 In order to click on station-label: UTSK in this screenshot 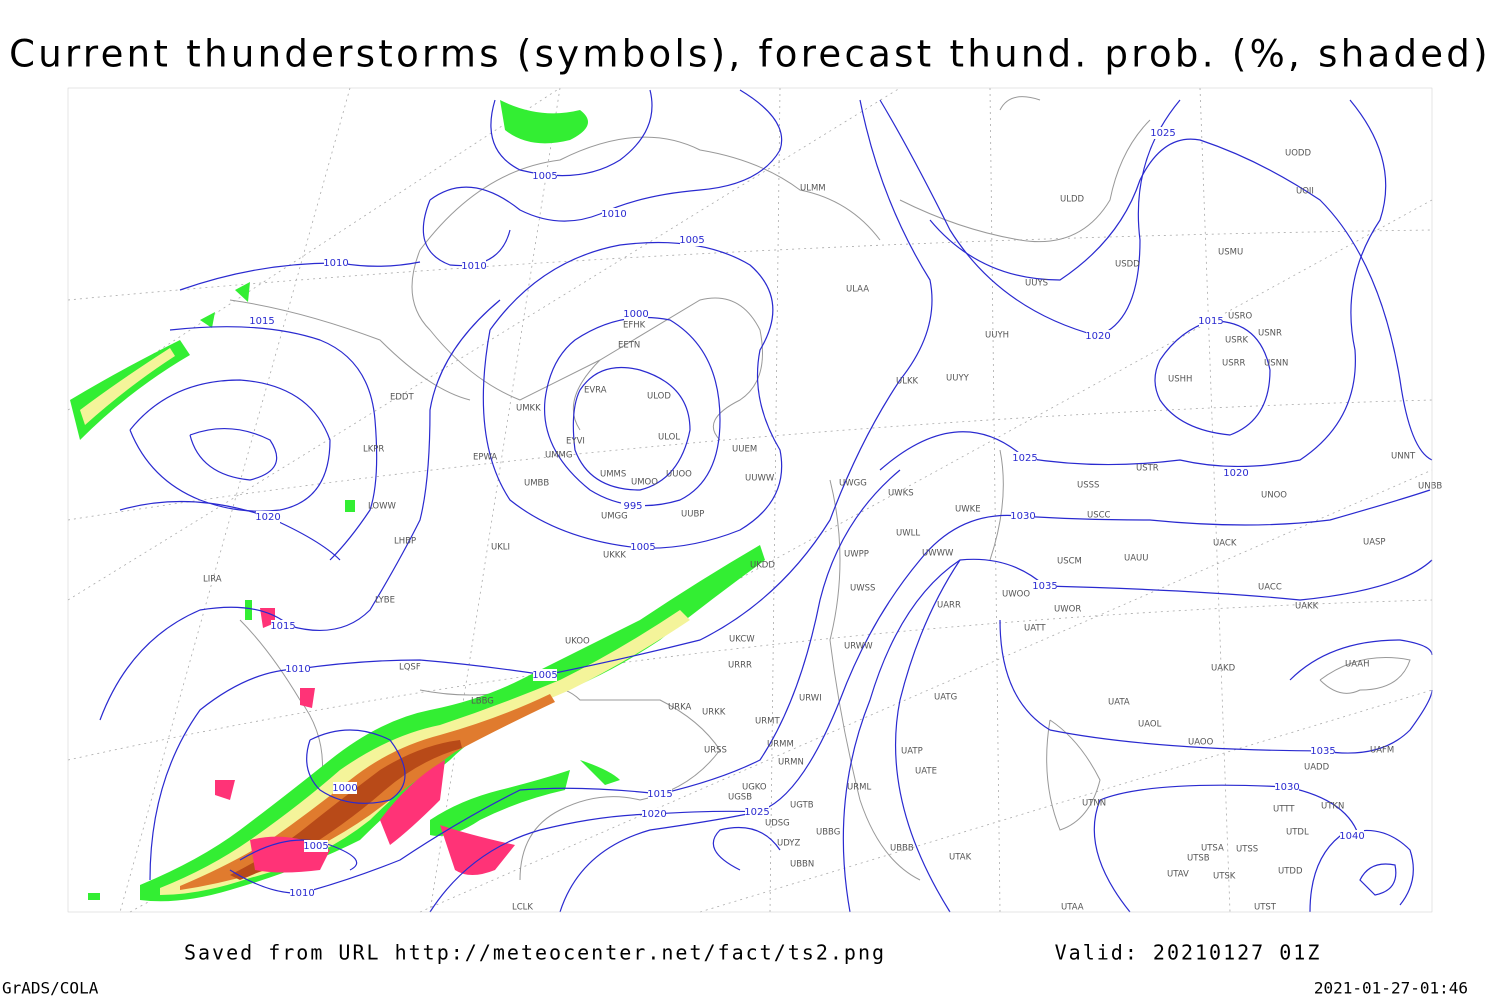, I will do `click(1224, 877)`.